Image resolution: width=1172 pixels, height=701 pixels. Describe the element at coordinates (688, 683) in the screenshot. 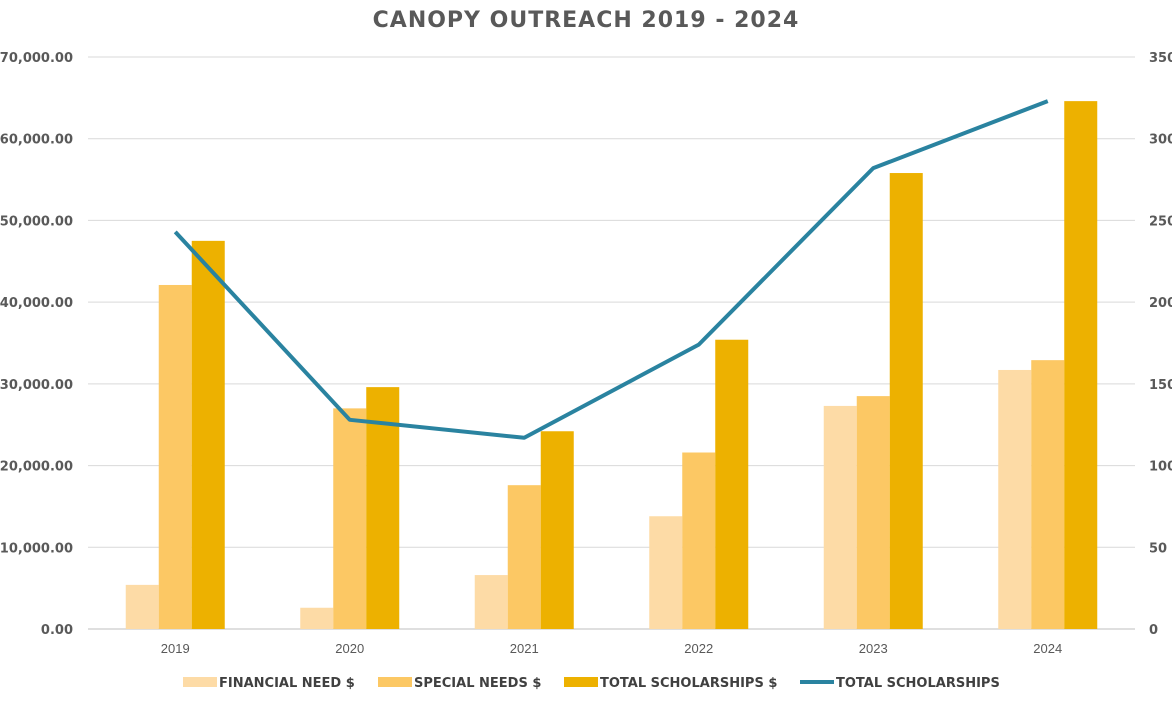

I see `legend-label: TOTAL SCHOLARSHIPS $` at that location.